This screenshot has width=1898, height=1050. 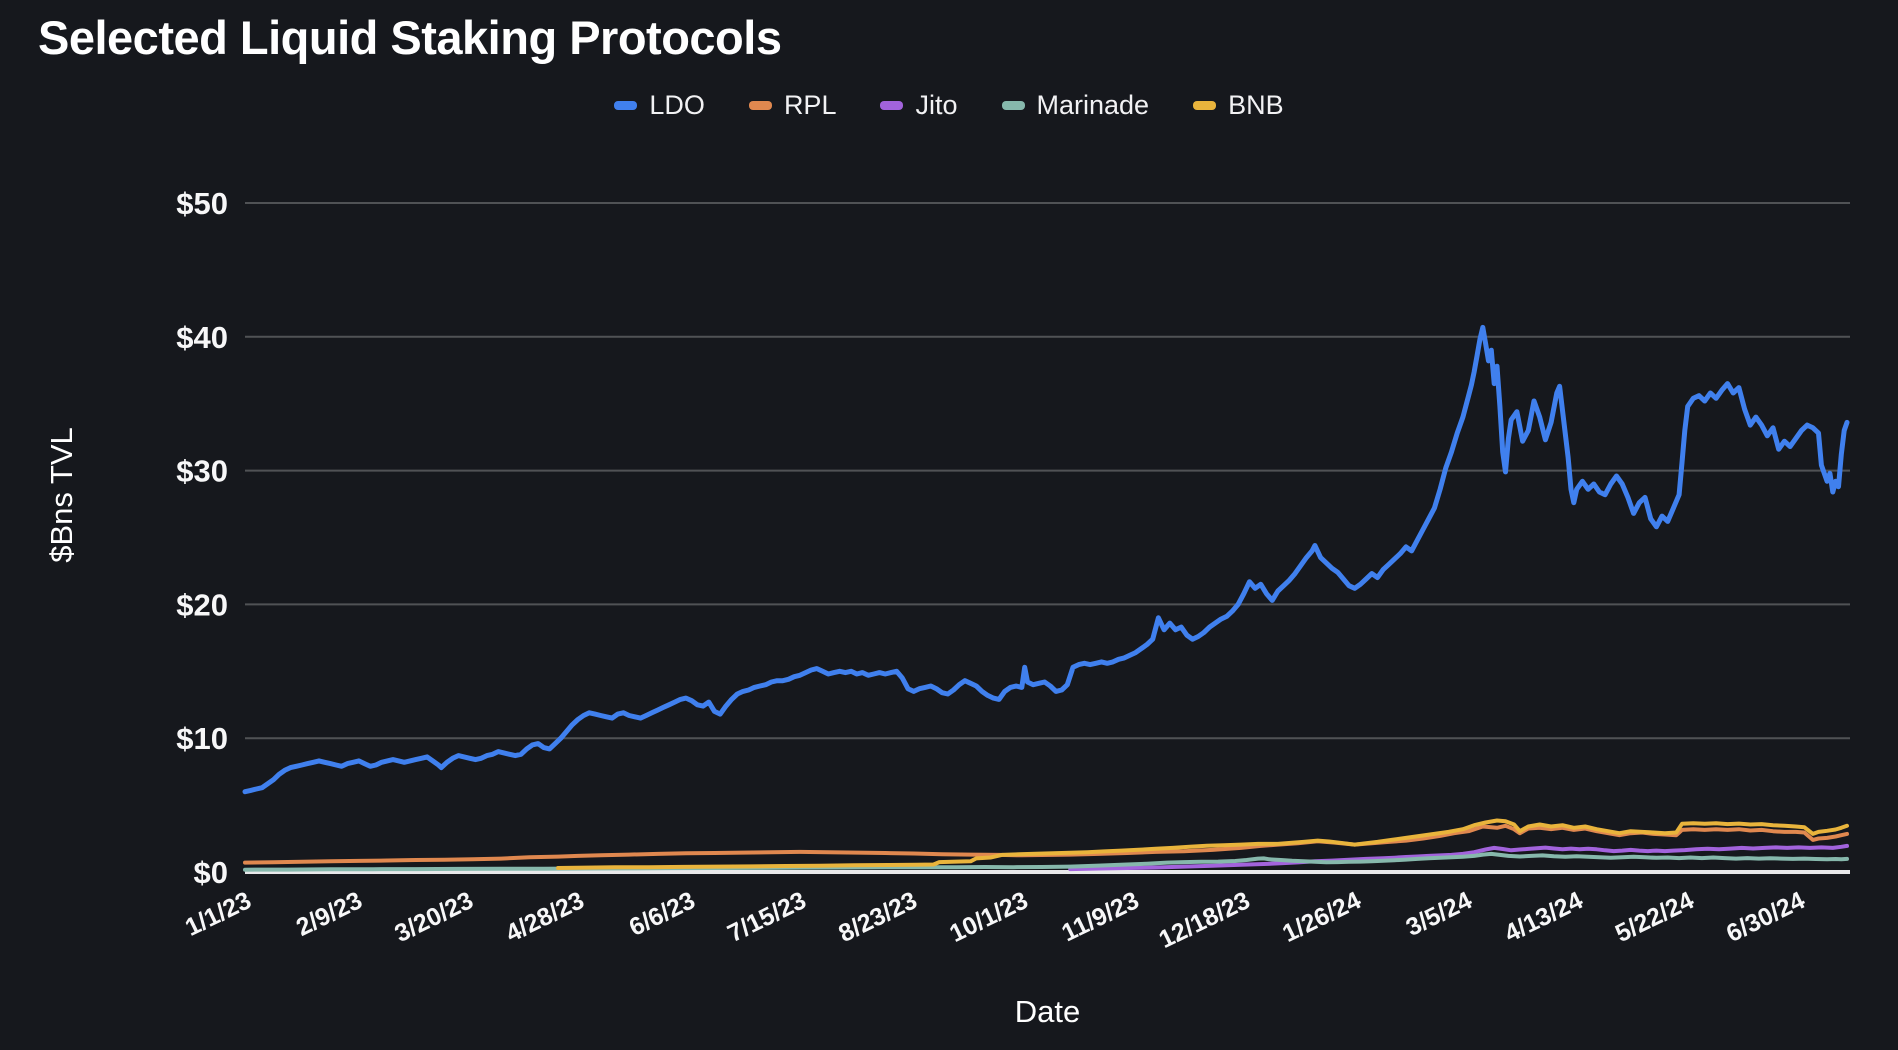 What do you see at coordinates (1013, 105) in the screenshot?
I see `legend-swatch-marinade` at bounding box center [1013, 105].